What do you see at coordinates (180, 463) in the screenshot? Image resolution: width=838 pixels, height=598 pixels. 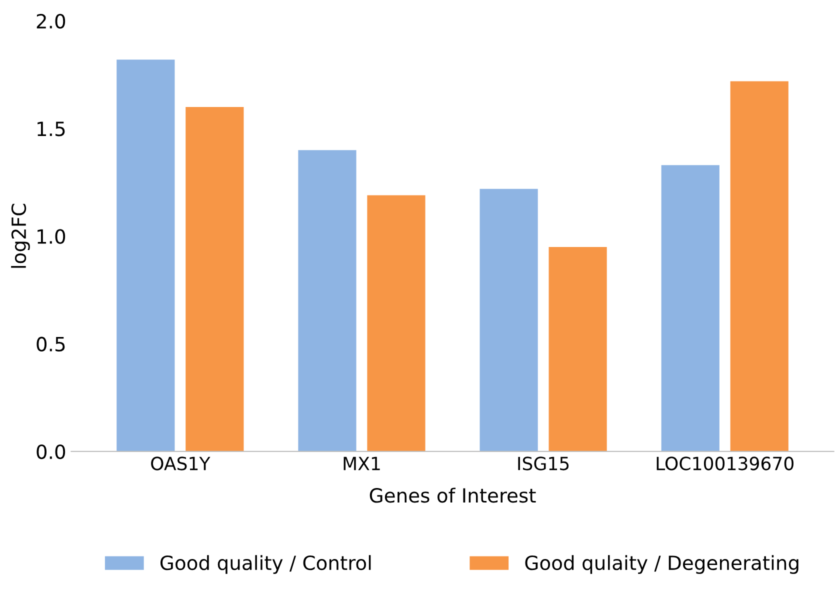 I see `x-tick-label: OAS1Y` at bounding box center [180, 463].